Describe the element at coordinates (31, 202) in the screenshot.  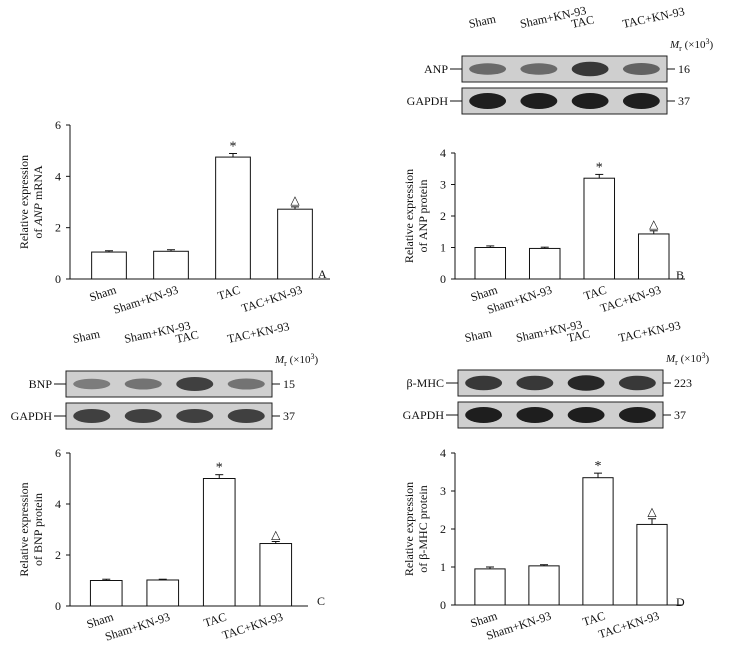
I see `y-axis-label: Relative expressionof ANP mRNA` at that location.